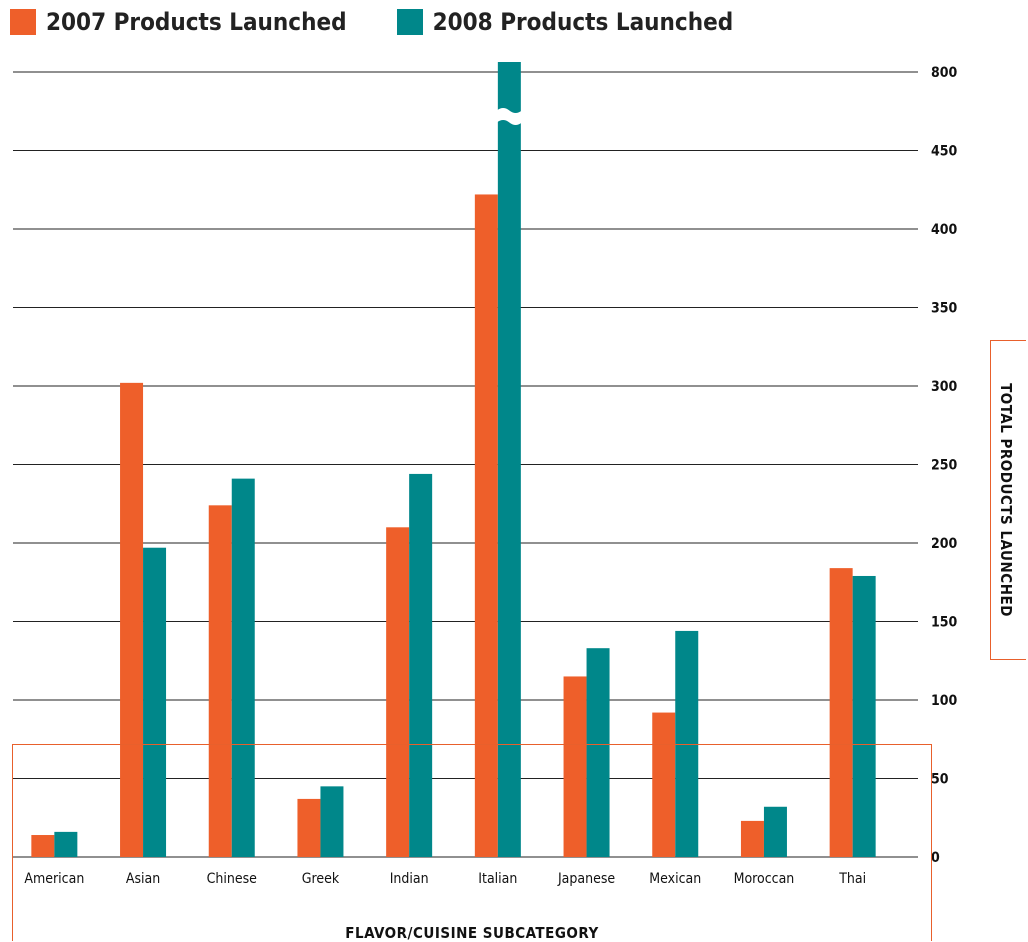 Image resolution: width=1028 pixels, height=942 pixels. Describe the element at coordinates (143, 879) in the screenshot. I see `x-tick-label-asian: Asian` at that location.